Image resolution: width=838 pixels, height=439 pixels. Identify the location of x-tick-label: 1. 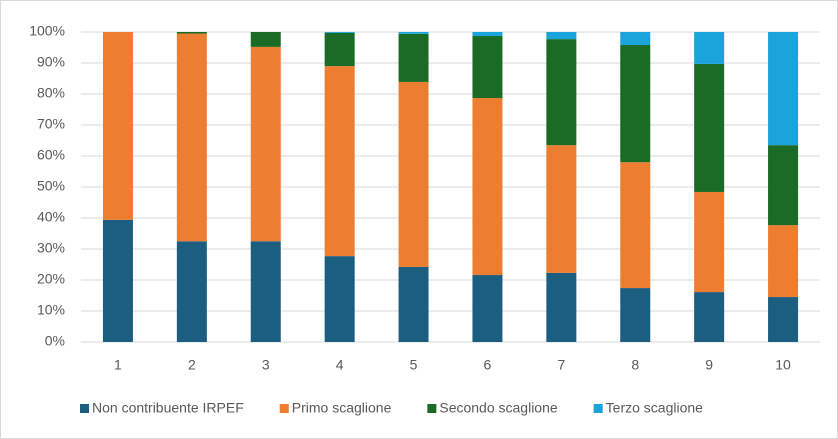
(118, 365).